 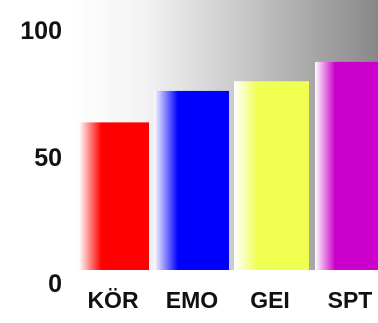 I want to click on x-axis-labels: KÖR EMO GEI SPT, so click(x=229, y=300).